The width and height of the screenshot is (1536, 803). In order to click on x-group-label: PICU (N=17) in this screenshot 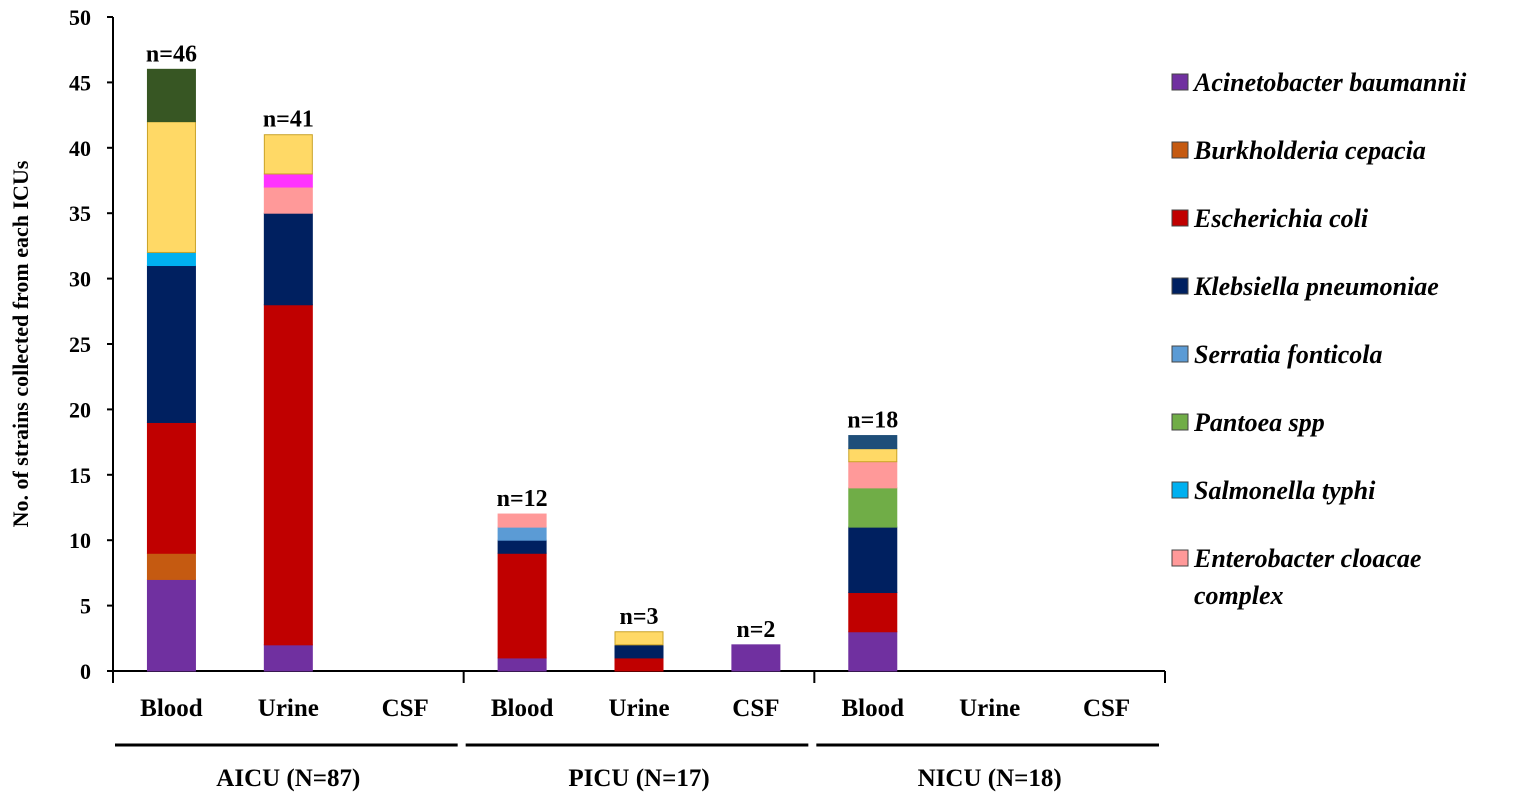, I will do `click(638, 778)`.